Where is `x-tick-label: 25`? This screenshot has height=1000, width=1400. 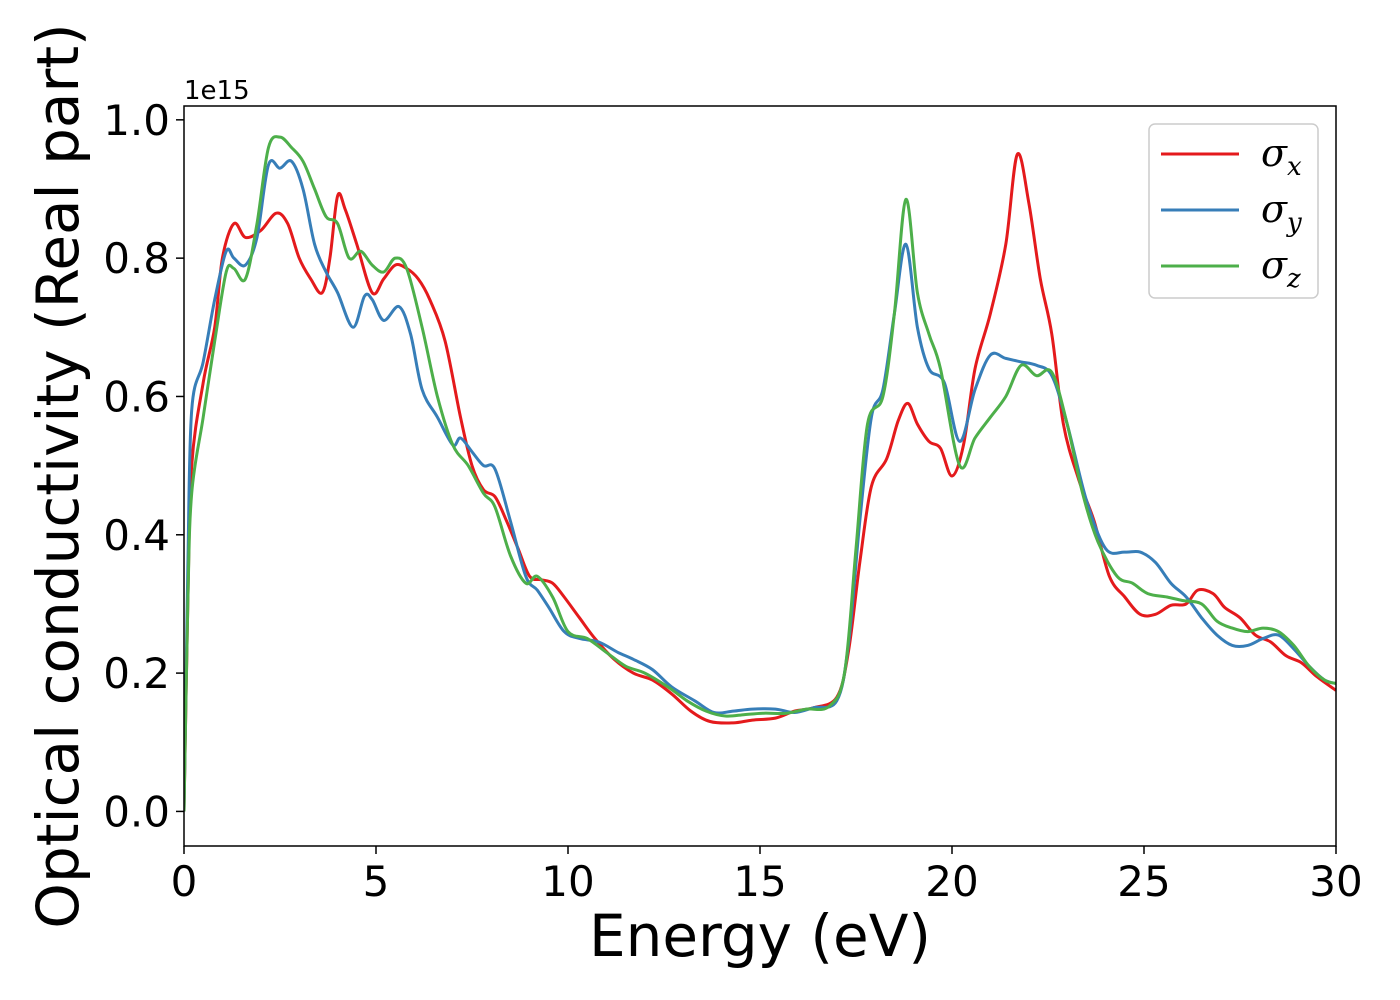 x-tick-label: 25 is located at coordinates (1143, 881).